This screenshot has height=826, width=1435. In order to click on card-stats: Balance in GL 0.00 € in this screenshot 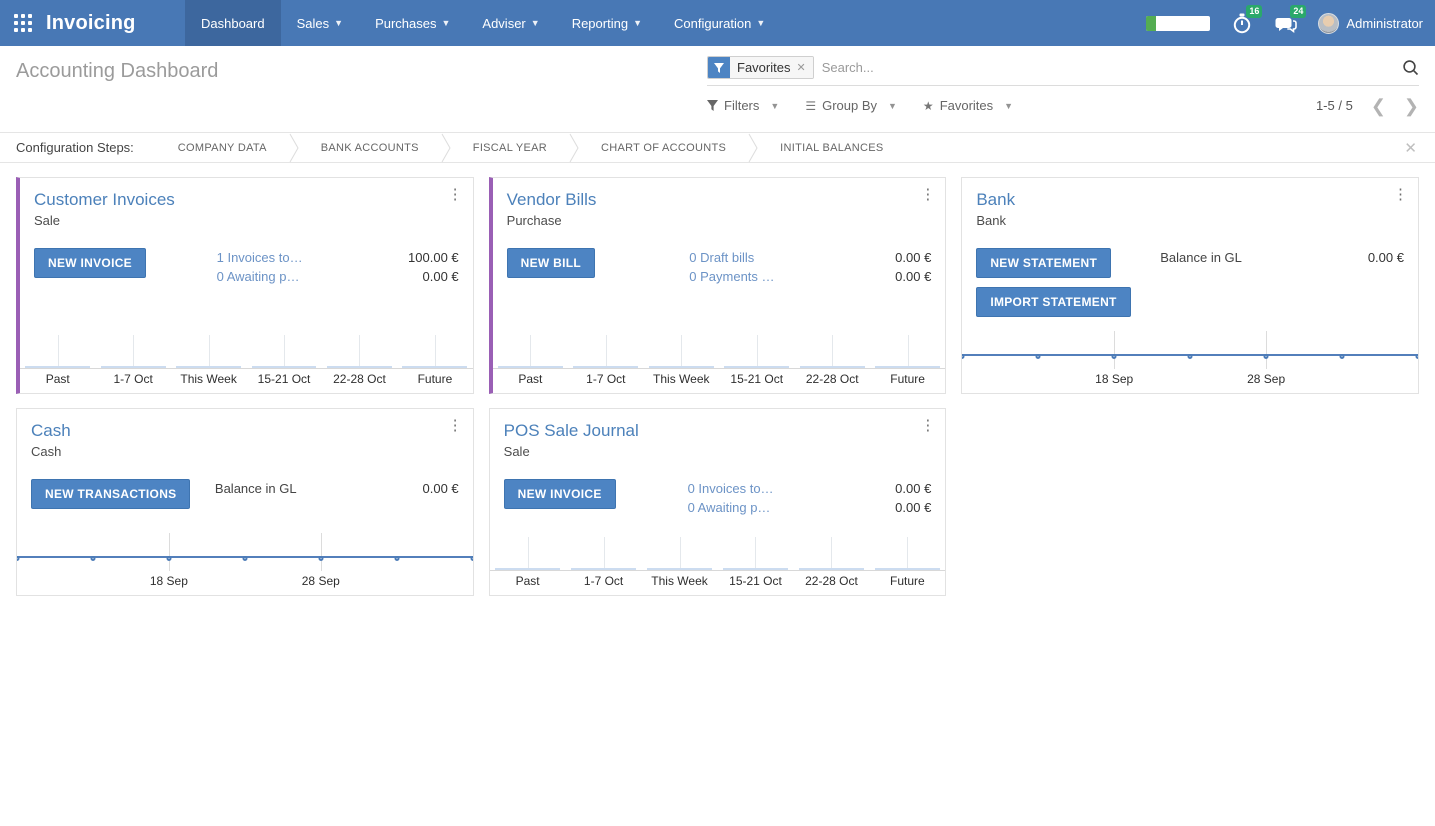, I will do `click(337, 494)`.